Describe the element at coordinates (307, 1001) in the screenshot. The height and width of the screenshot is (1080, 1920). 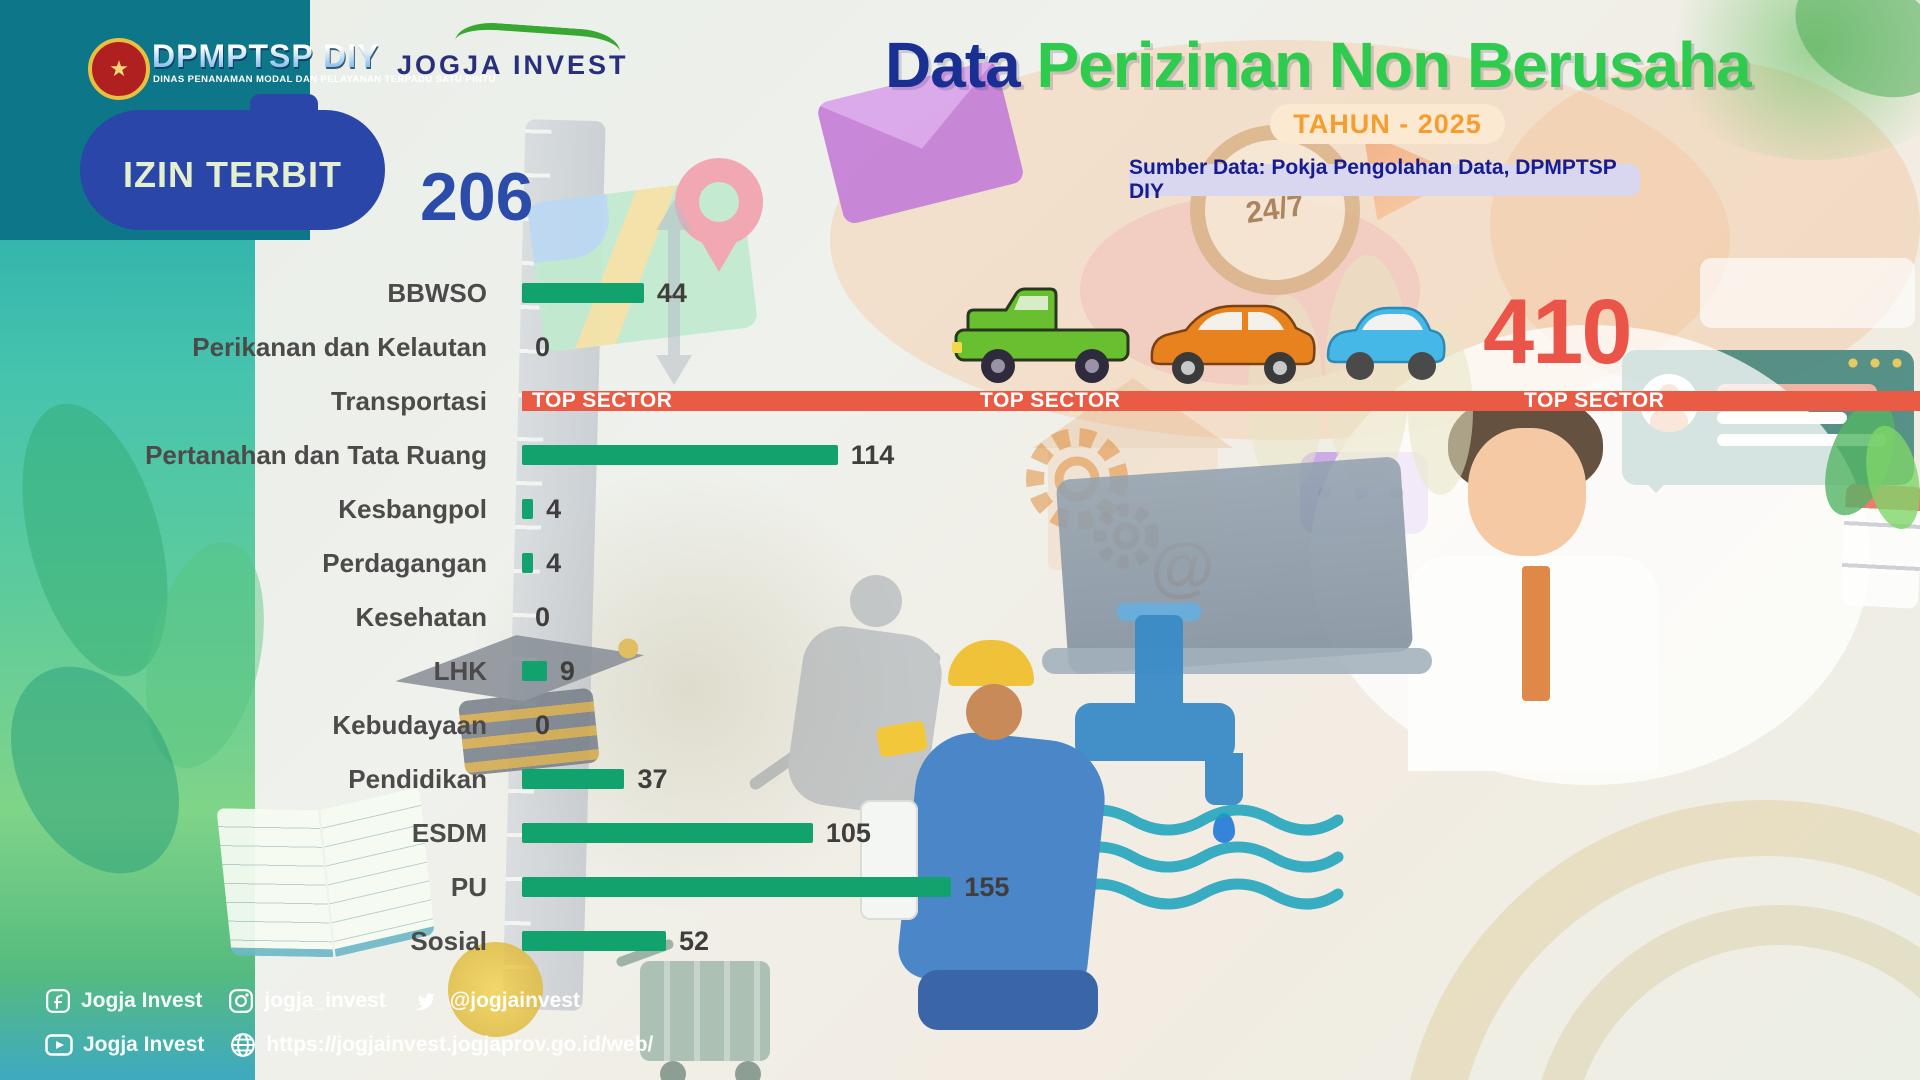
I see `instagram-handle: jogja_invest` at that location.